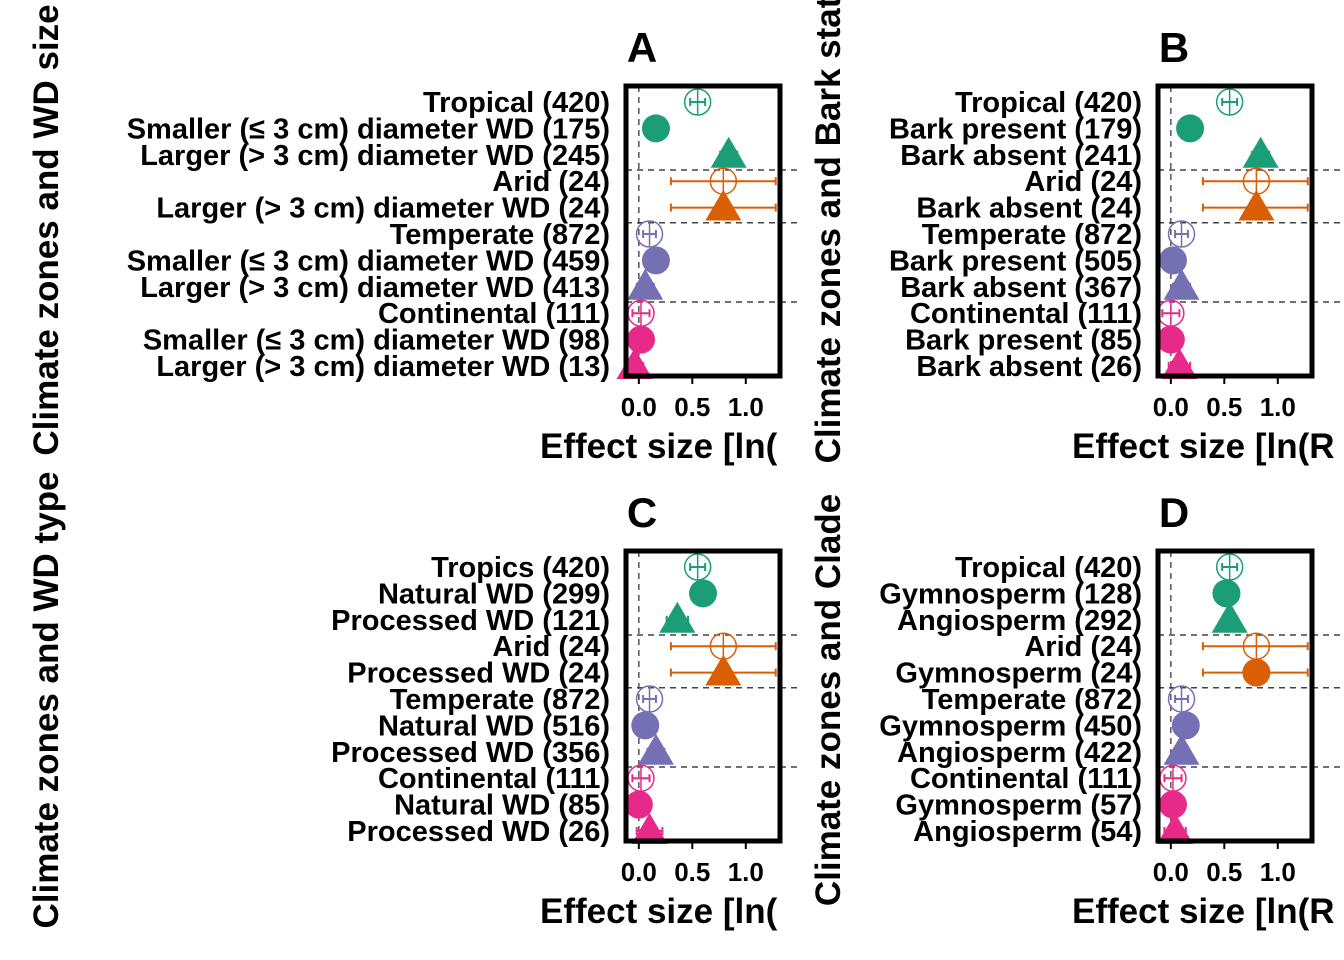  I want to click on row-label: Processed WD (26), so click(478, 832).